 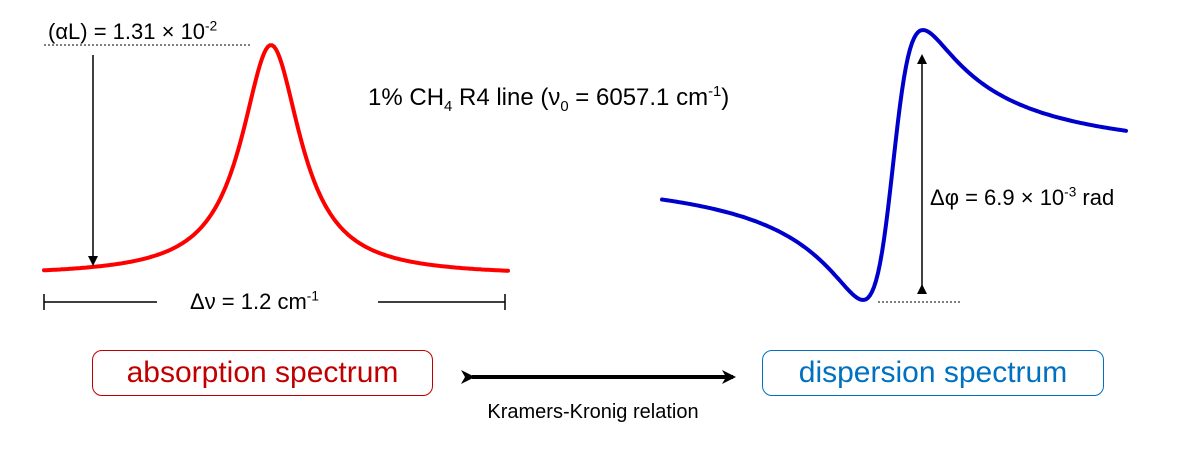 What do you see at coordinates (1022, 197) in the screenshot?
I see `phase-shift-label: Δφ = 6.9 × 10-3 rad` at bounding box center [1022, 197].